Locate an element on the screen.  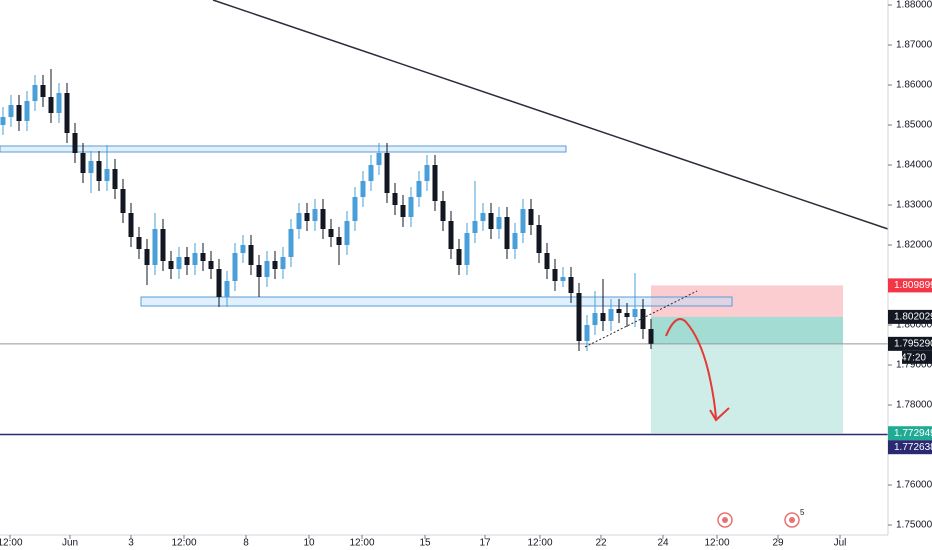
x-tick-label: 15 is located at coordinates (425, 543).